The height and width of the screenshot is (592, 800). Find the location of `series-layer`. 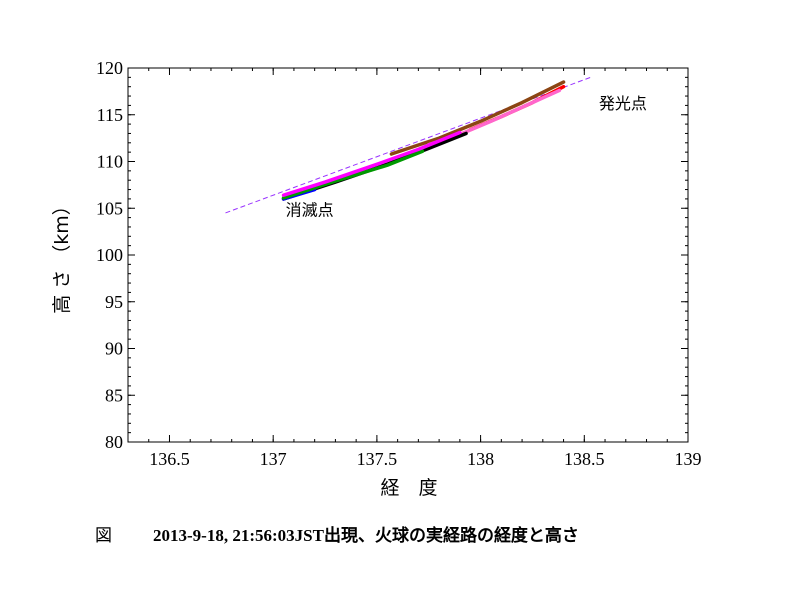

series-layer is located at coordinates (423, 140).